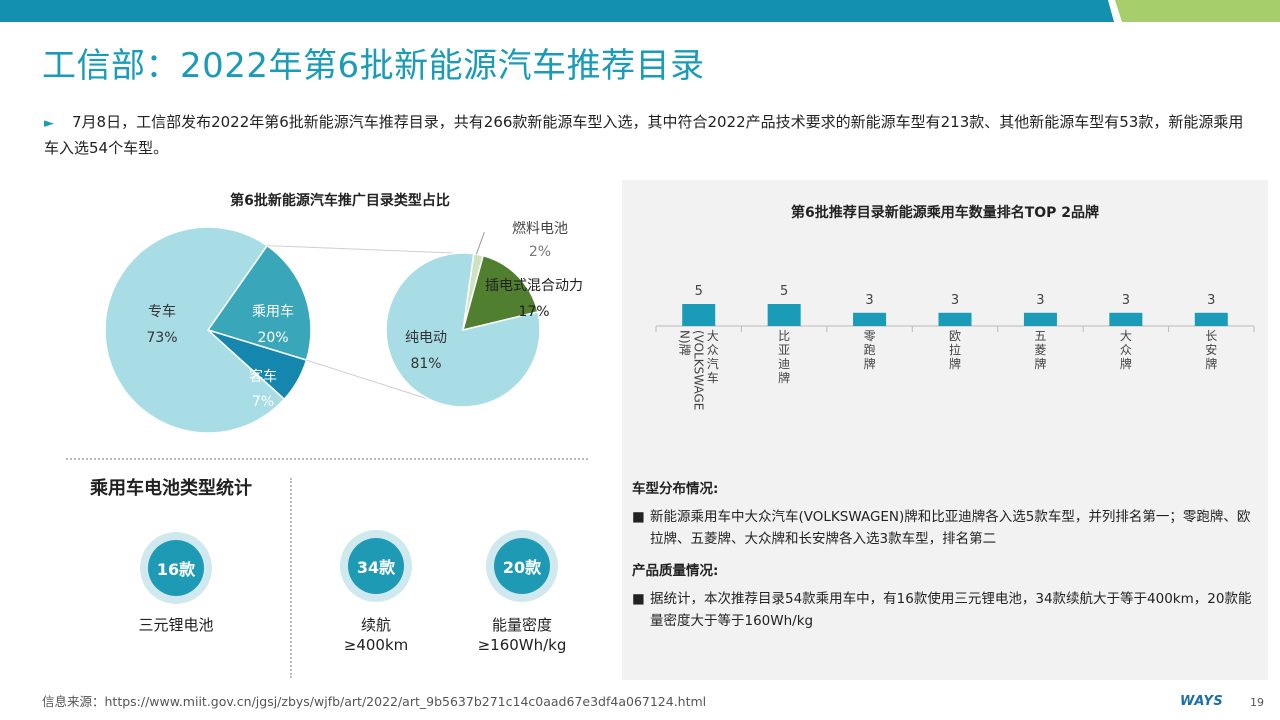 This screenshot has height=720, width=1280. I want to click on x-tick-label: N)牌, so click(685, 343).